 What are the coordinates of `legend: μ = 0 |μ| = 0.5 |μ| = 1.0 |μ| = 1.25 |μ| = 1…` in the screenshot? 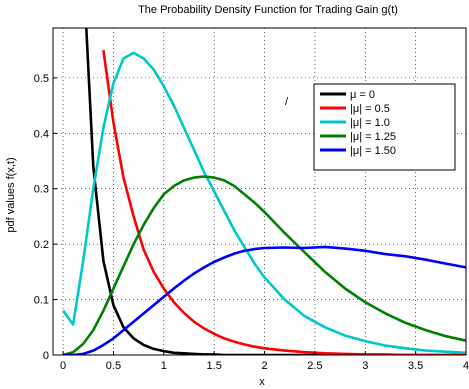 It's located at (384, 127).